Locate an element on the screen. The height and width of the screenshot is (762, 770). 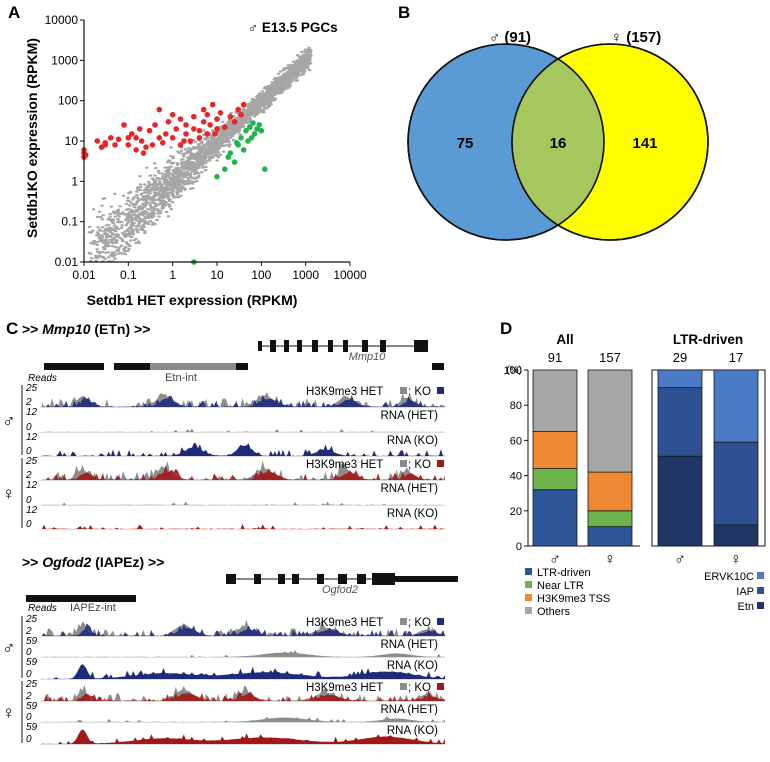
scatter-density-cloud is located at coordinates (200, 154).